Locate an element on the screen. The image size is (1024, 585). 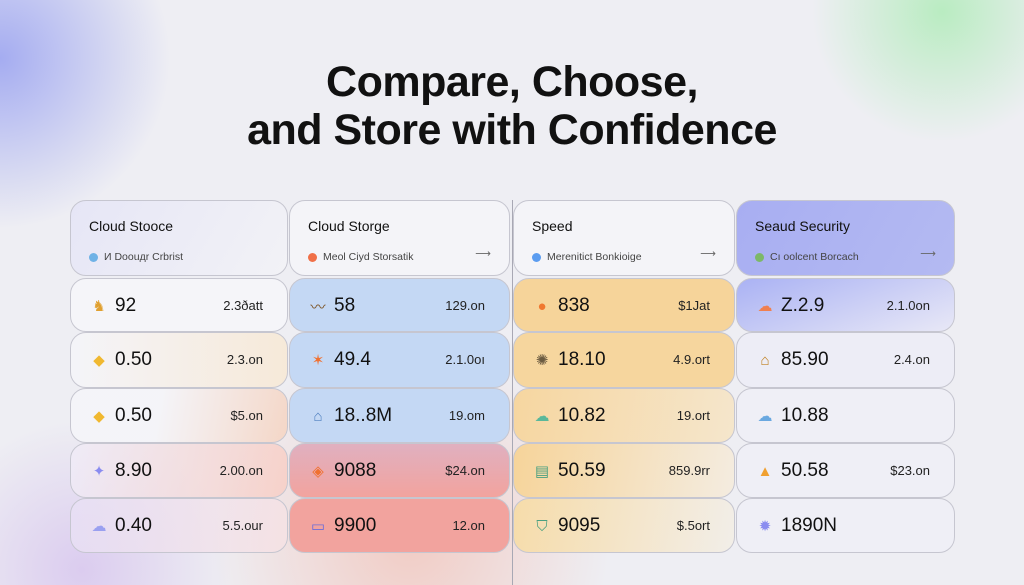
column-header-3: Speed Merenitict Bonkioige ⟶ is located at coordinates (624, 238).